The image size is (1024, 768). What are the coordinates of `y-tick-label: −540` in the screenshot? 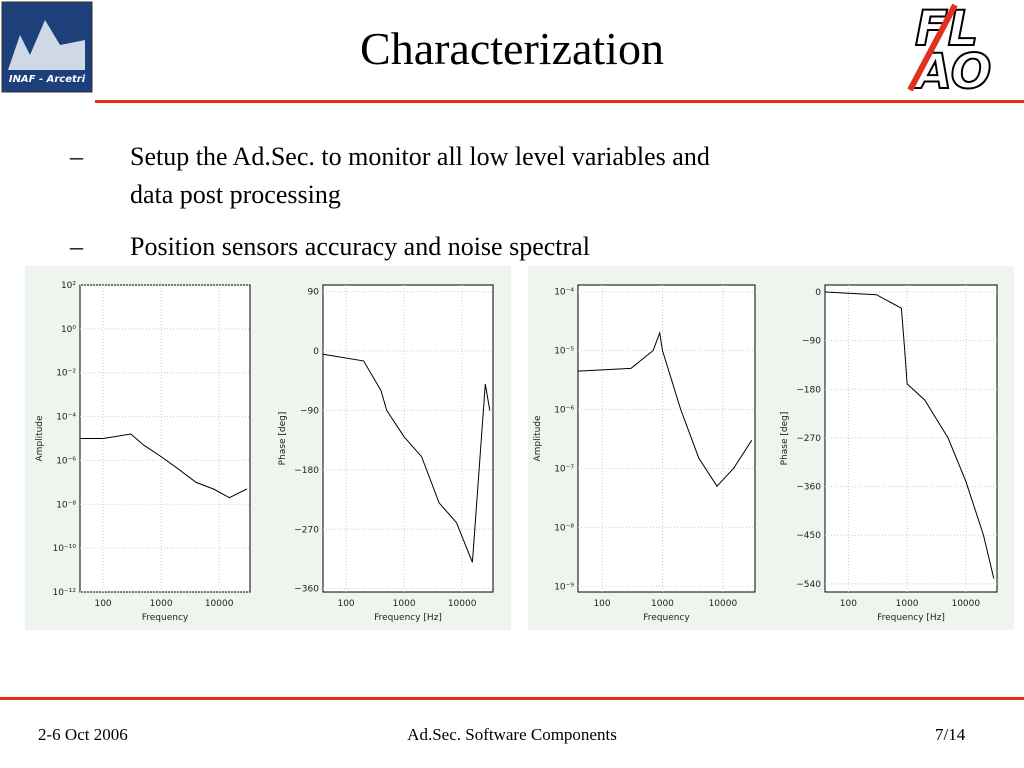 It's located at (808, 585).